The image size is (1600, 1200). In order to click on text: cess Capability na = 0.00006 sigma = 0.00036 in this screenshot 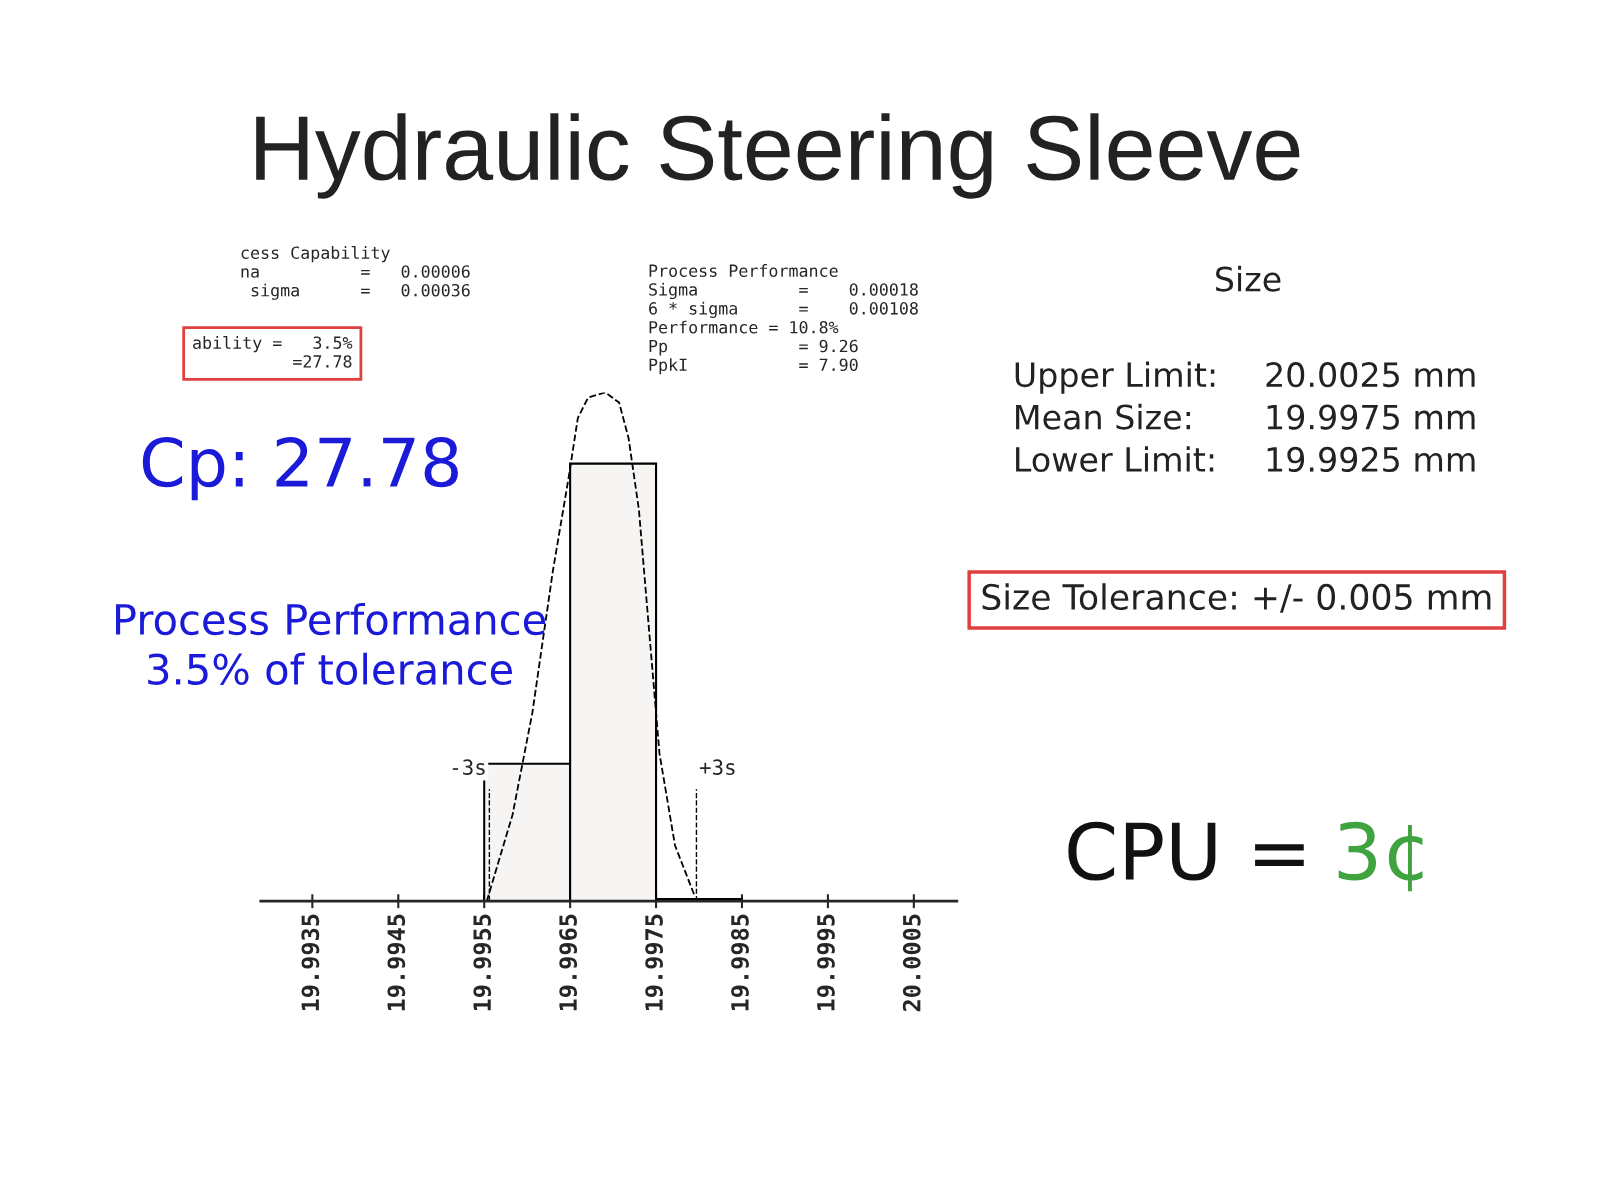, I will do `click(355, 273)`.